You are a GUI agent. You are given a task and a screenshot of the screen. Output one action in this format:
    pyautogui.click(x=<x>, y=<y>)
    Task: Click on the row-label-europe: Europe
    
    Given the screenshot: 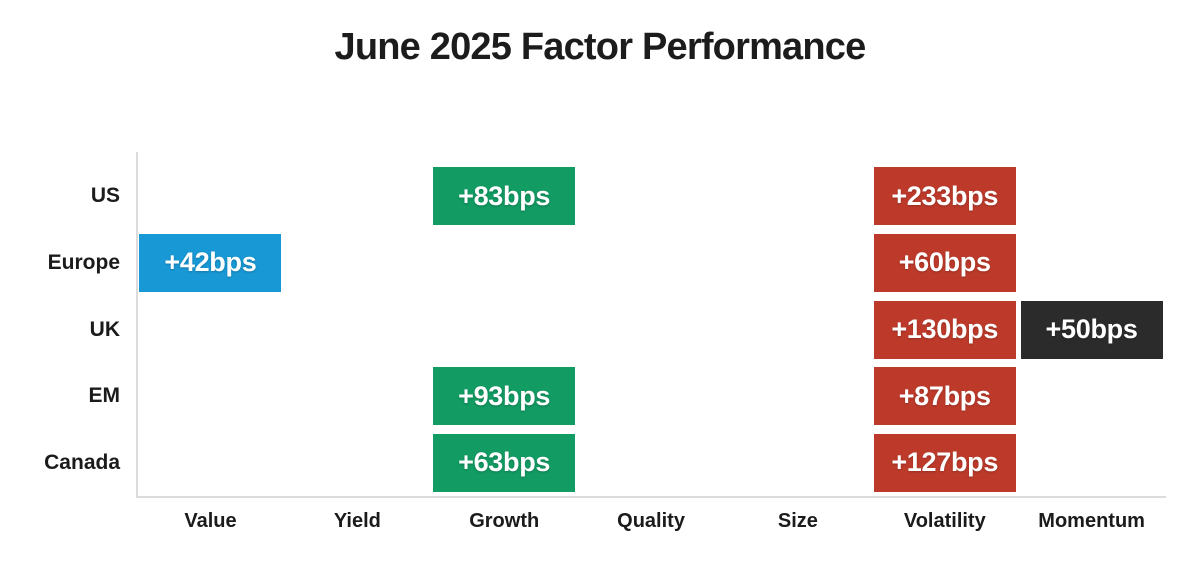 What is the action you would take?
    pyautogui.click(x=83, y=262)
    